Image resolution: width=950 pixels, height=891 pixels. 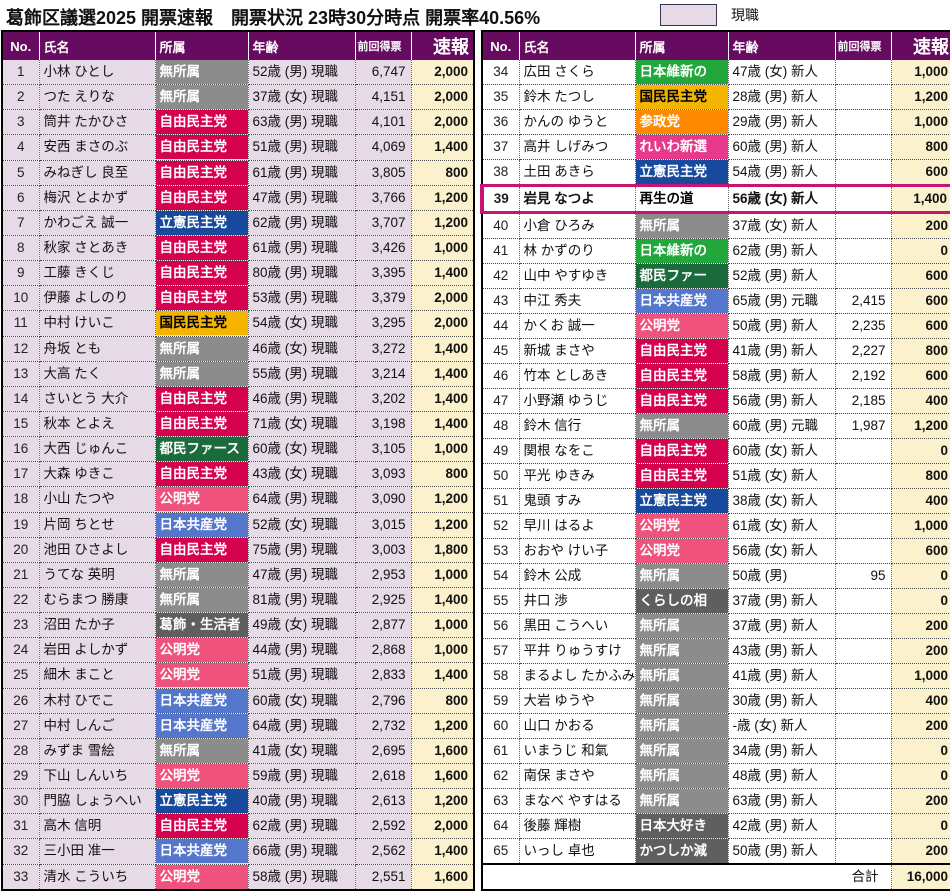 I want to click on current-votes: 2,000, so click(x=442, y=323).